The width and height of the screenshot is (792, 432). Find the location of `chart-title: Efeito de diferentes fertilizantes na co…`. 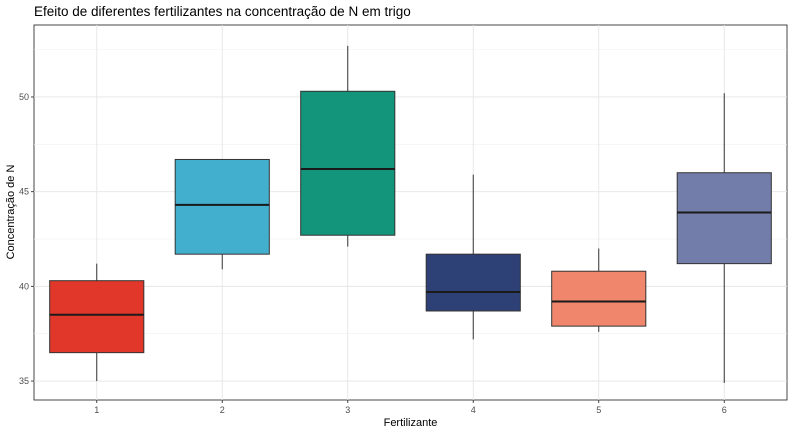

chart-title: Efeito de diferentes fertilizantes na co… is located at coordinates (222, 11).